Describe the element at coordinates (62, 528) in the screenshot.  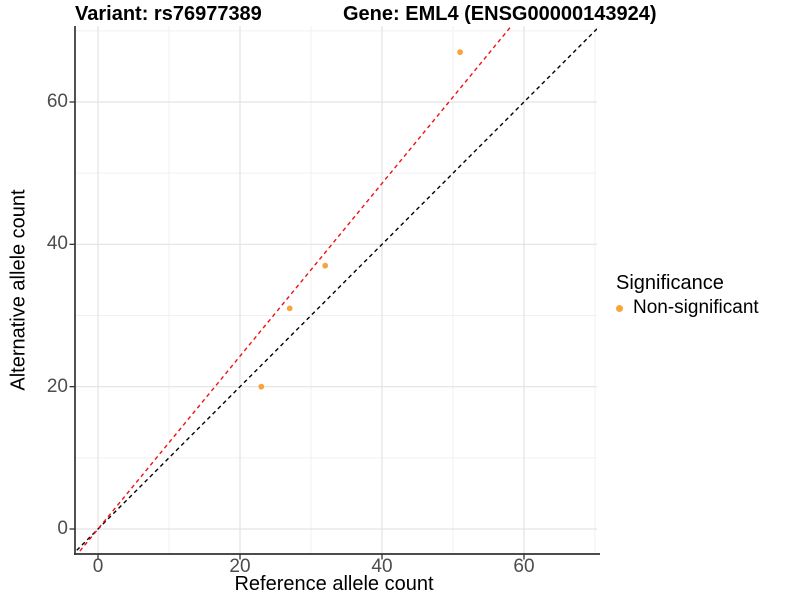
I see `y-tick-0: 0` at that location.